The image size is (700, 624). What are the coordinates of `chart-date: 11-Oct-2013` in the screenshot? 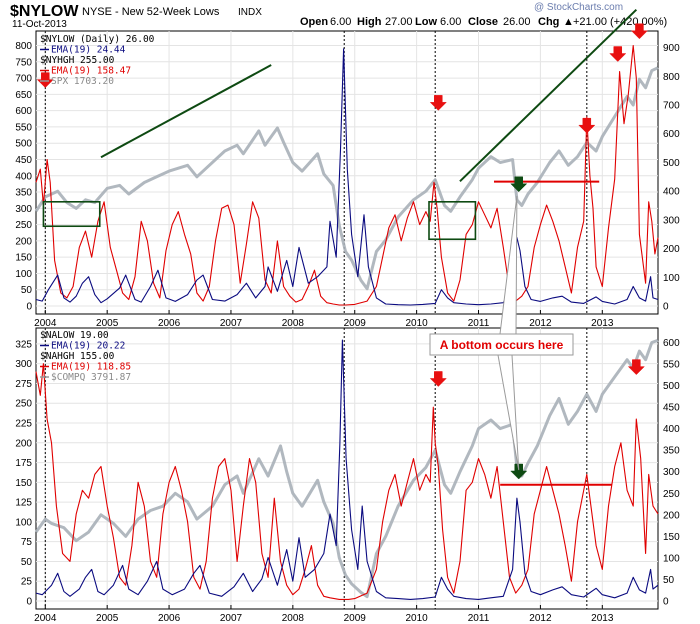 It's located at (39, 24).